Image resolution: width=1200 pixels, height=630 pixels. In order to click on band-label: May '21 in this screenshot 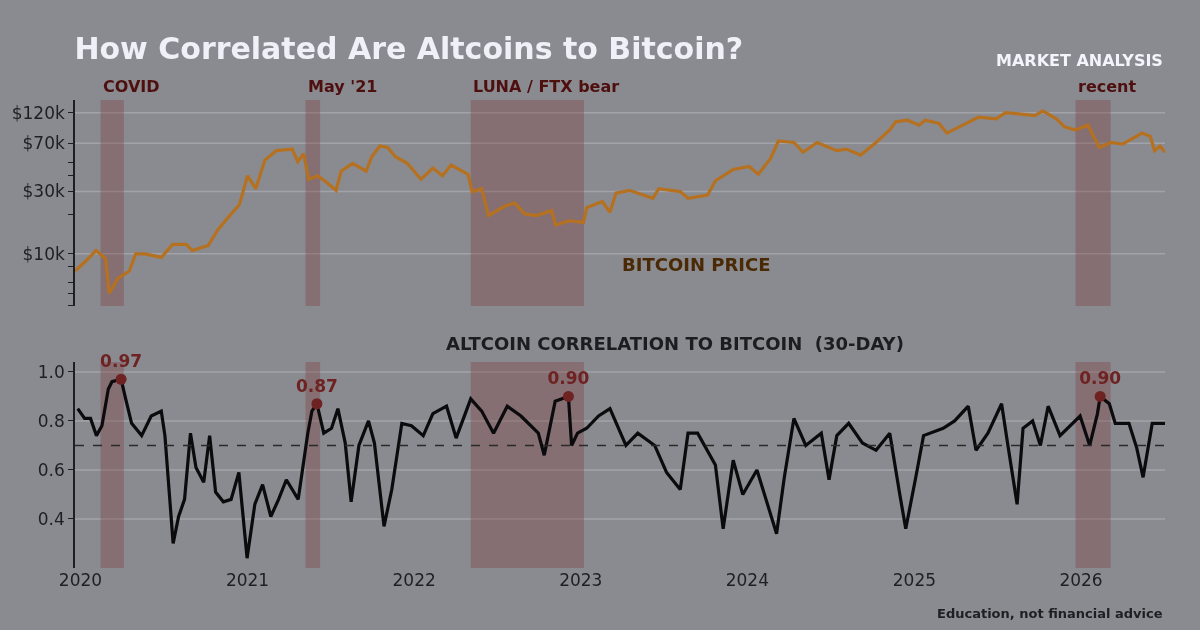, I will do `click(343, 86)`.